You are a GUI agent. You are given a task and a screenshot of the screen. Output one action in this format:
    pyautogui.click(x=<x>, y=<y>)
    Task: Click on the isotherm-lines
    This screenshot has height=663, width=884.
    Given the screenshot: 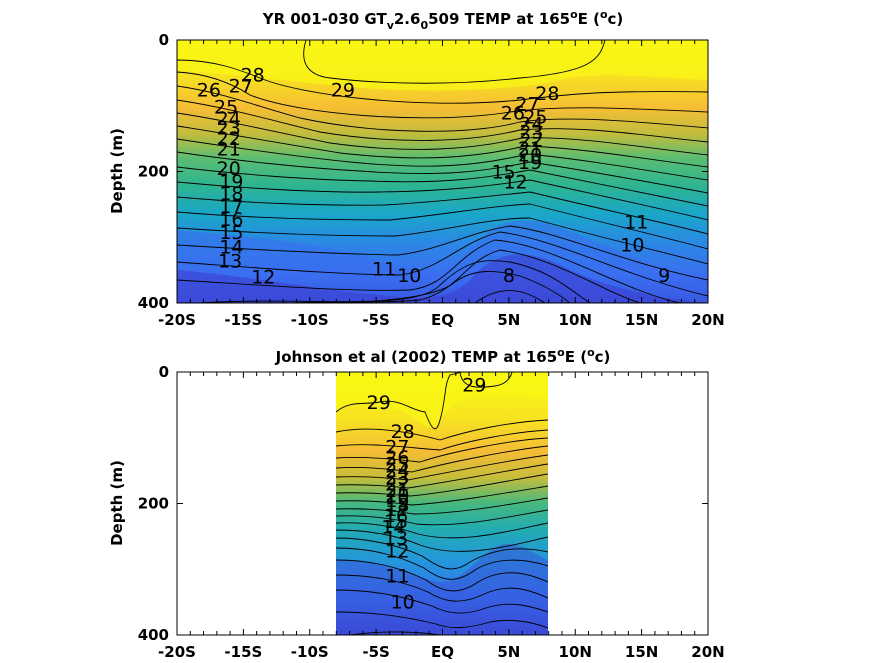 What is the action you would take?
    pyautogui.click(x=442, y=503)
    